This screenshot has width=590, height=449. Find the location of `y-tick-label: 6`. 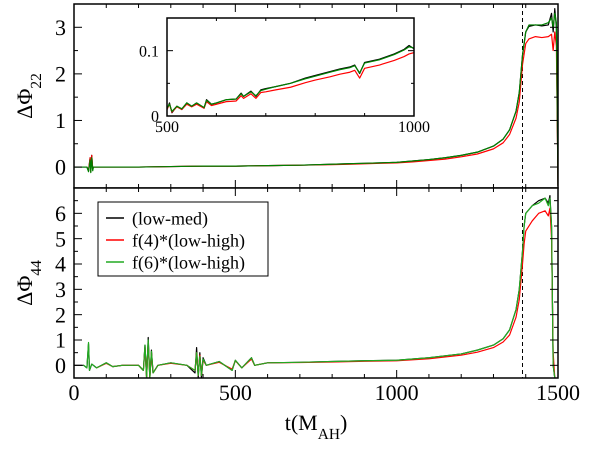

y-tick-label: 6 is located at coordinates (60, 213).